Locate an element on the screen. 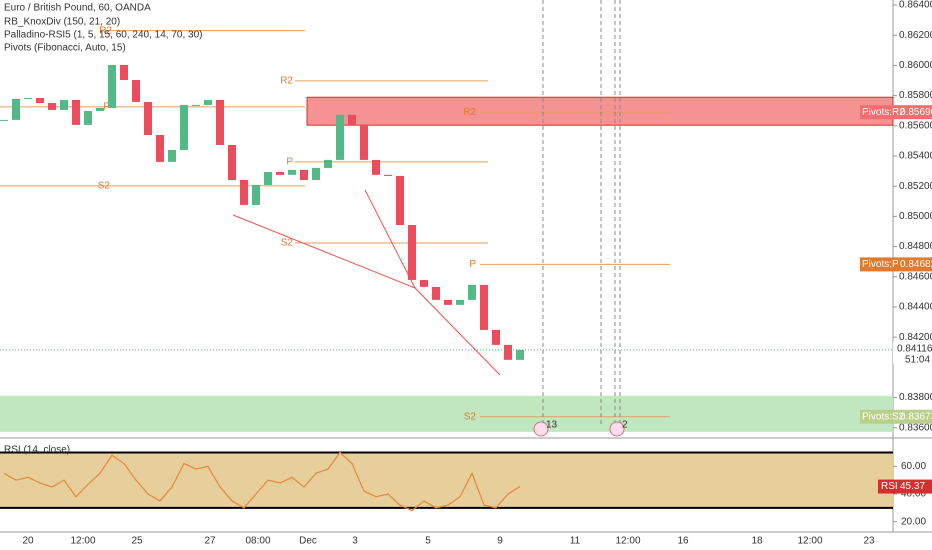  x-tick-label: 16 is located at coordinates (683, 541).